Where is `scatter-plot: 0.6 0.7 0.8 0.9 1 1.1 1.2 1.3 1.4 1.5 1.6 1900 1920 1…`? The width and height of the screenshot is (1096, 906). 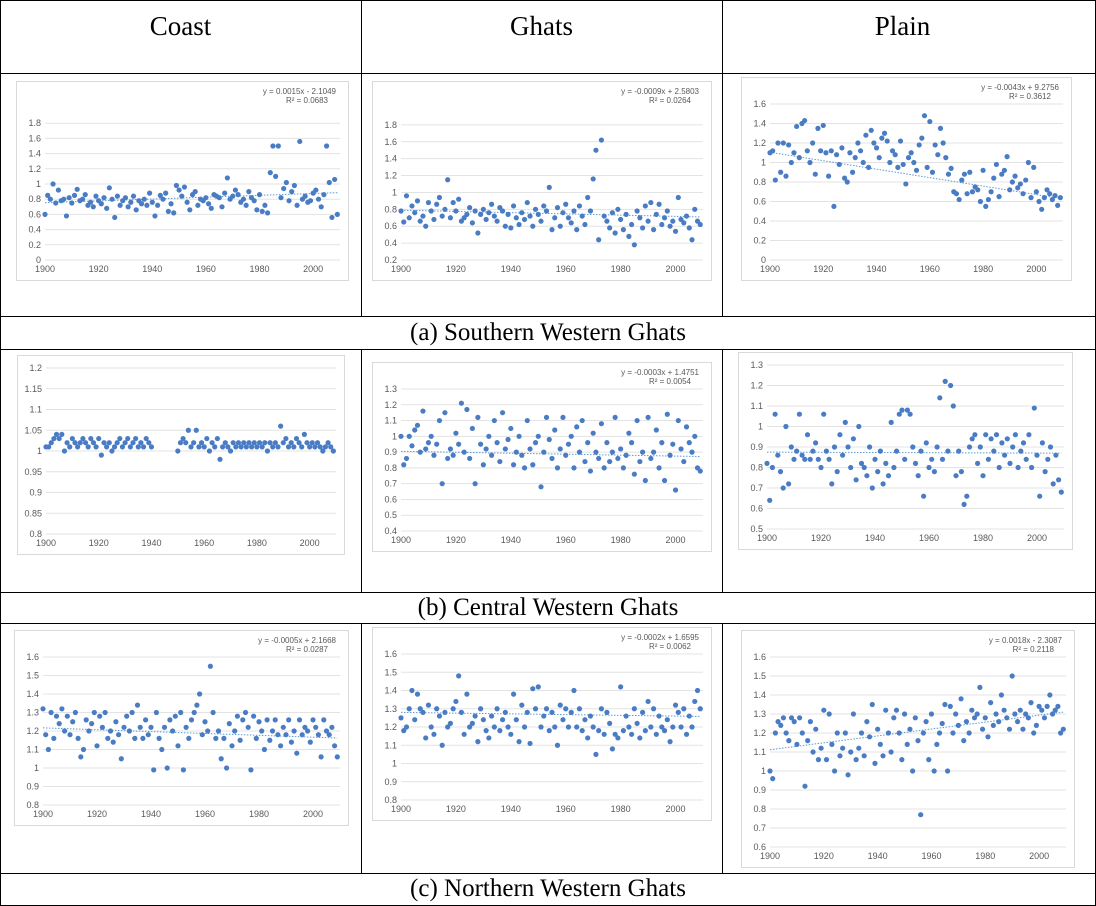
scatter-plot: 0.6 0.7 0.8 0.9 1 1.1 1.2 1.3 1.4 1.5 1.6 1900 1920 1… is located at coordinates (909, 748).